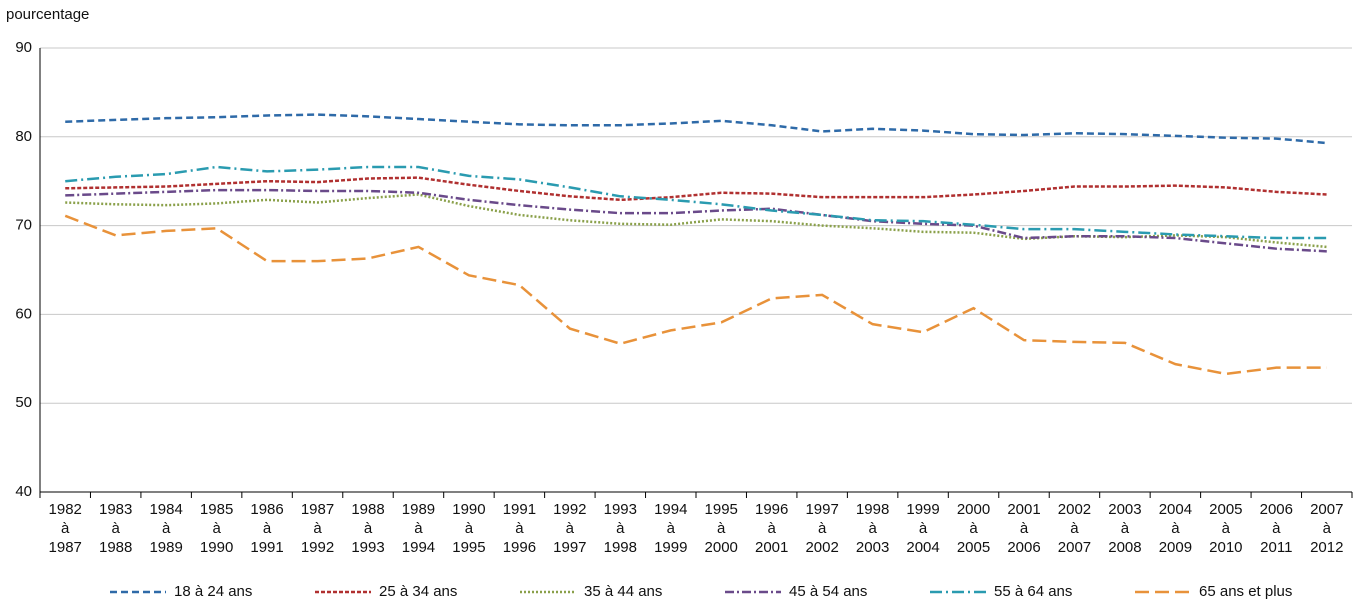 The width and height of the screenshot is (1359, 602). I want to click on legend-label: 35 à 44 ans, so click(623, 591).